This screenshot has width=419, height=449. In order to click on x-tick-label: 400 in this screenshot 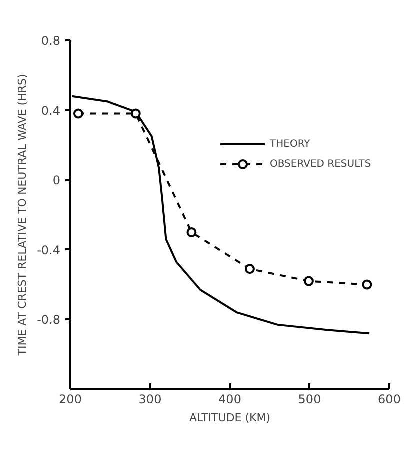, I will do `click(230, 399)`.